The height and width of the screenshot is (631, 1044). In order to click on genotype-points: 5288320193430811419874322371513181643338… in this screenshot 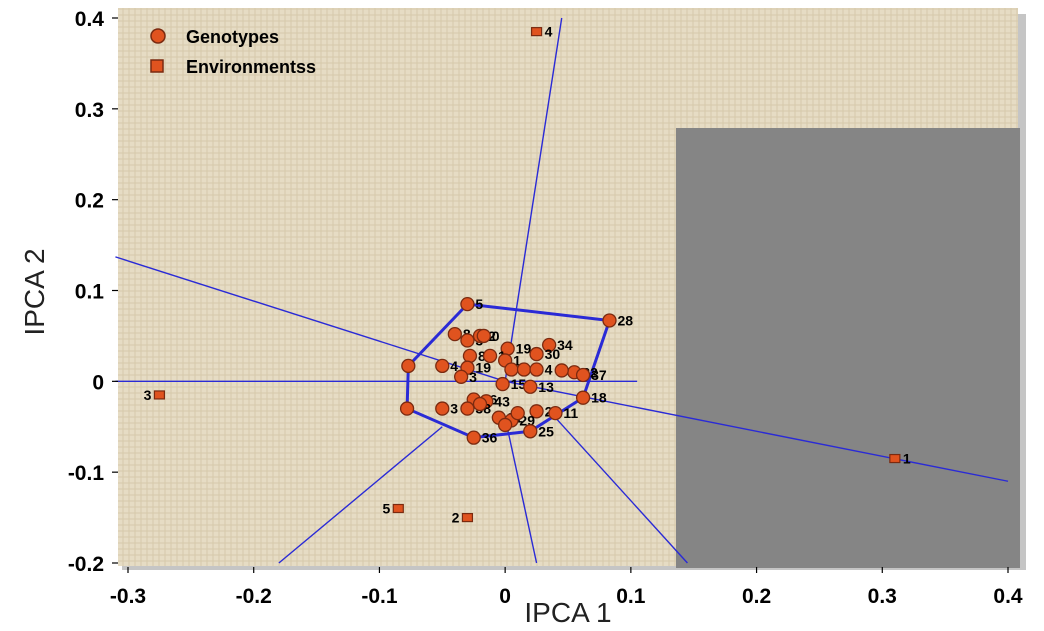, I will do `click(516, 371)`.